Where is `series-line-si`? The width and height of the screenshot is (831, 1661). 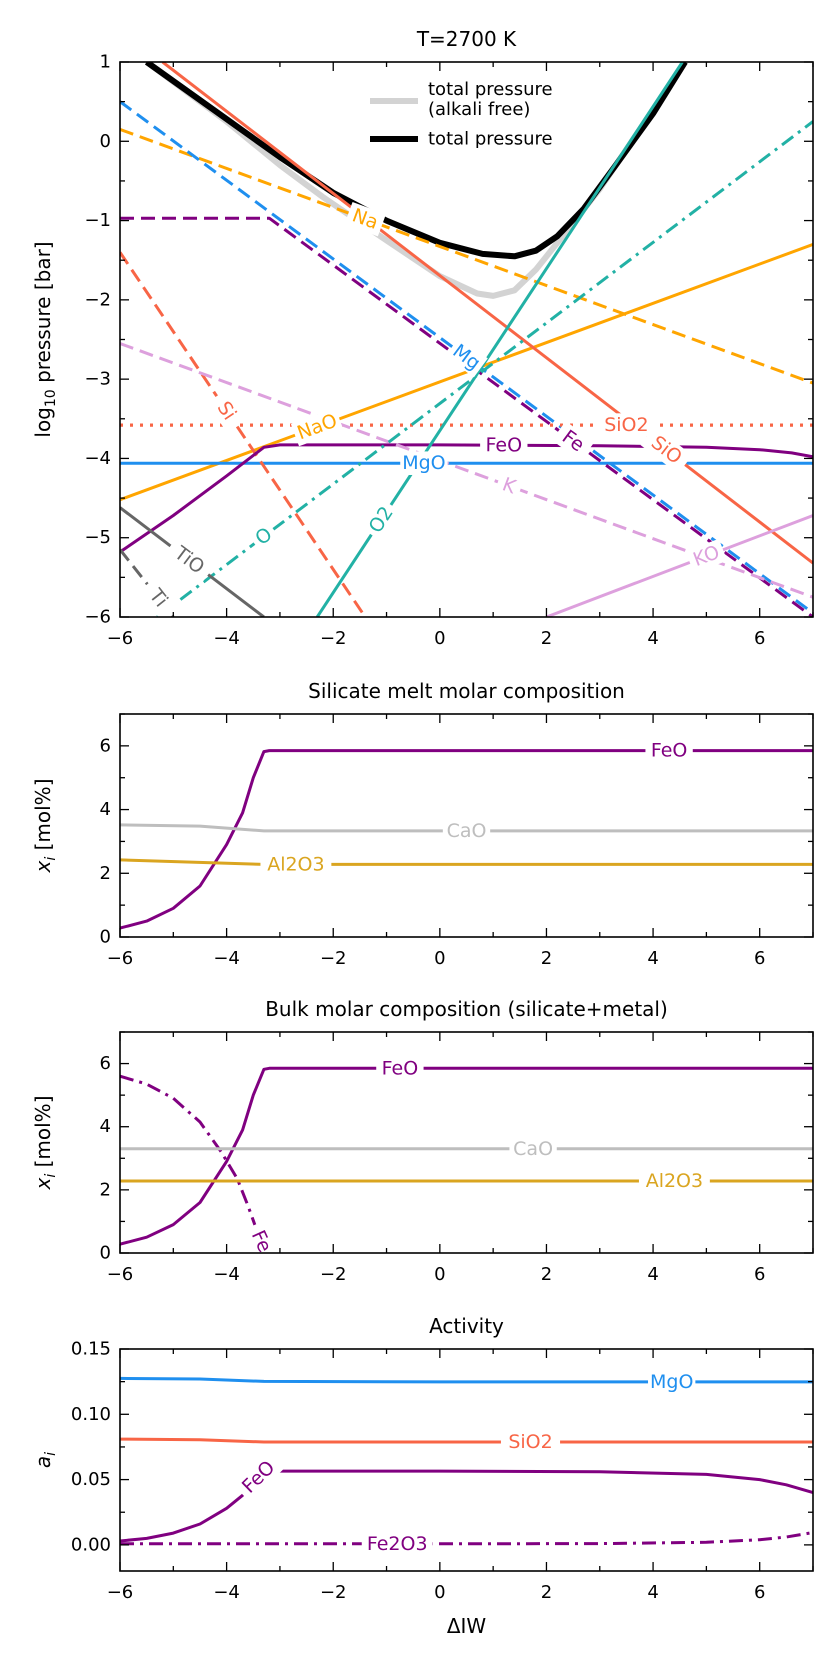 series-line-si is located at coordinates (243, 434).